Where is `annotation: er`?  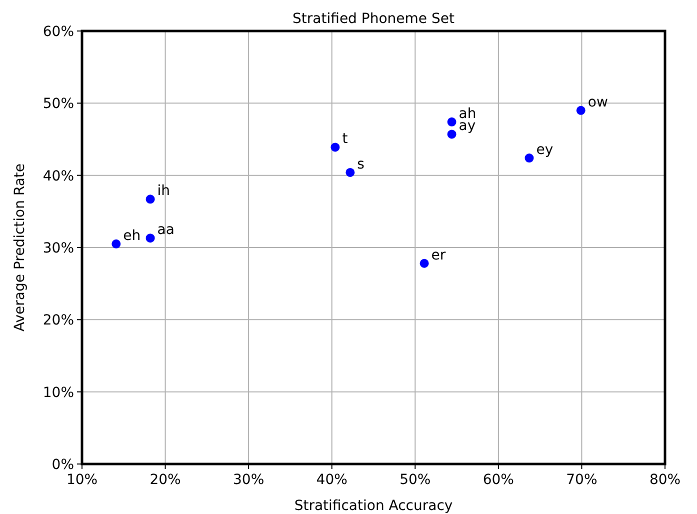
annotation: er is located at coordinates (438, 255).